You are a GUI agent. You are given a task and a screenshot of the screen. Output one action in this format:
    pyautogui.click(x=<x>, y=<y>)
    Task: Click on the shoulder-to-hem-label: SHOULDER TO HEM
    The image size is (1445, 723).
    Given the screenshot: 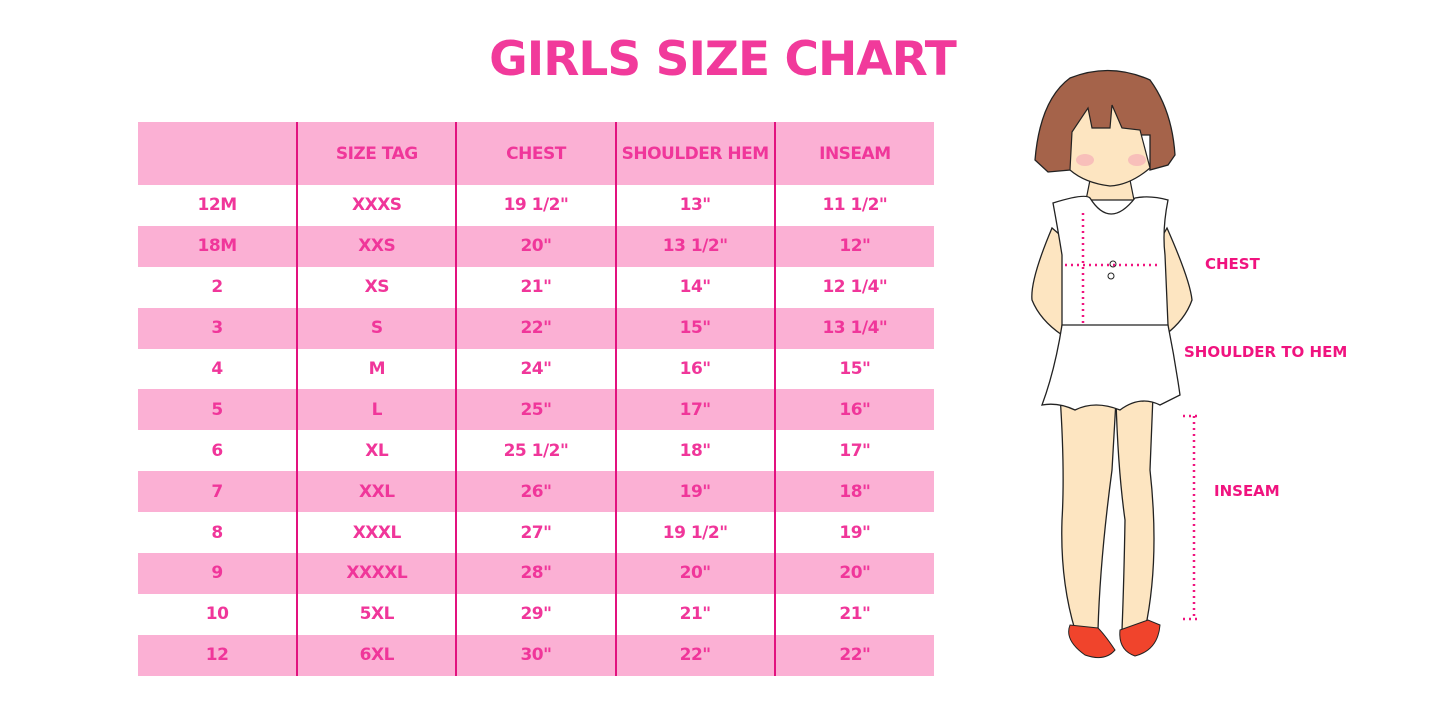 What is the action you would take?
    pyautogui.click(x=1266, y=352)
    